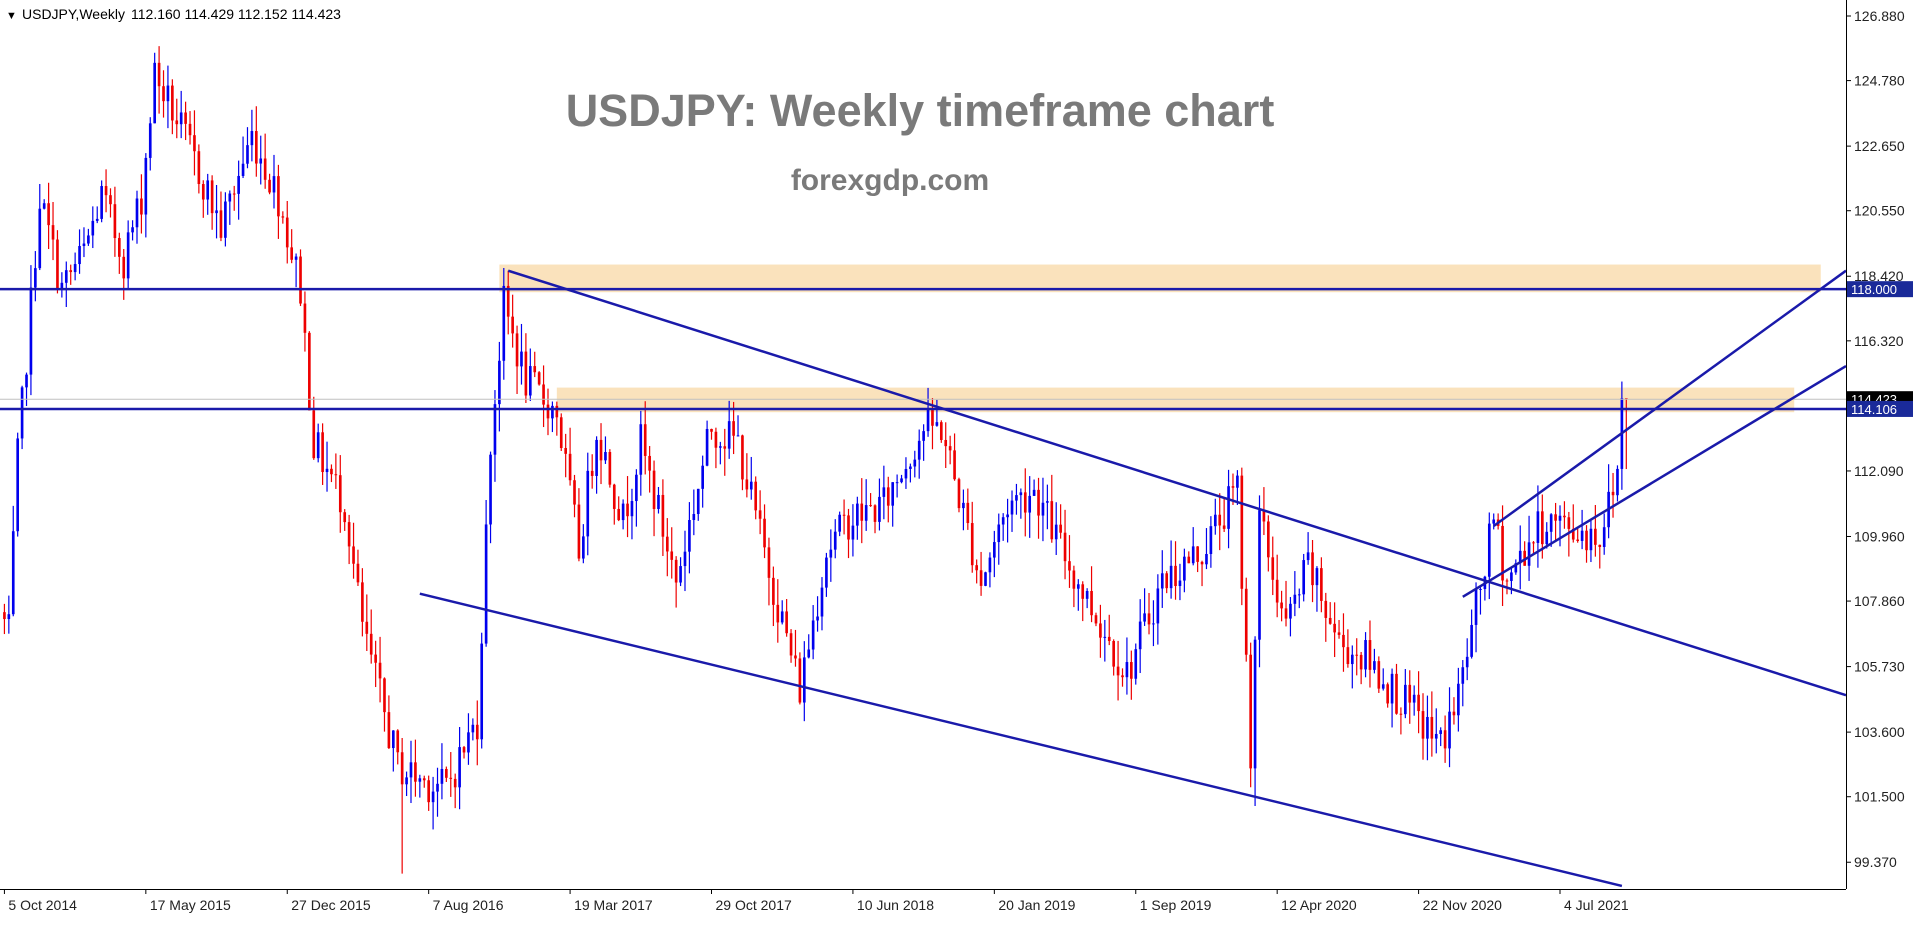 This screenshot has width=1916, height=925. Describe the element at coordinates (1879, 536) in the screenshot. I see `y-tick-label: 109.960` at that location.